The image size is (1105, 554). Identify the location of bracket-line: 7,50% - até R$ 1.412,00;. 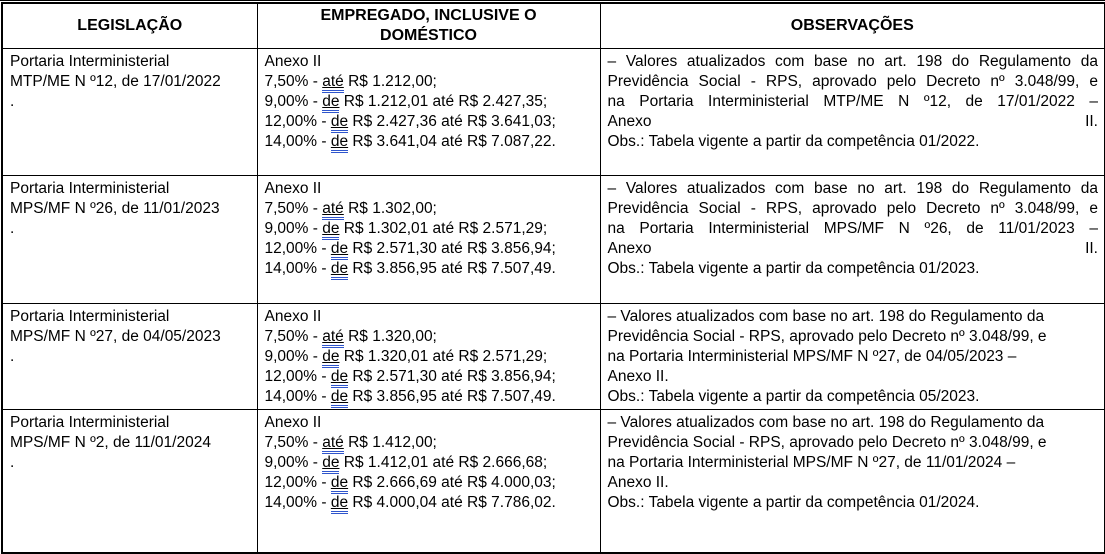
(429, 443).